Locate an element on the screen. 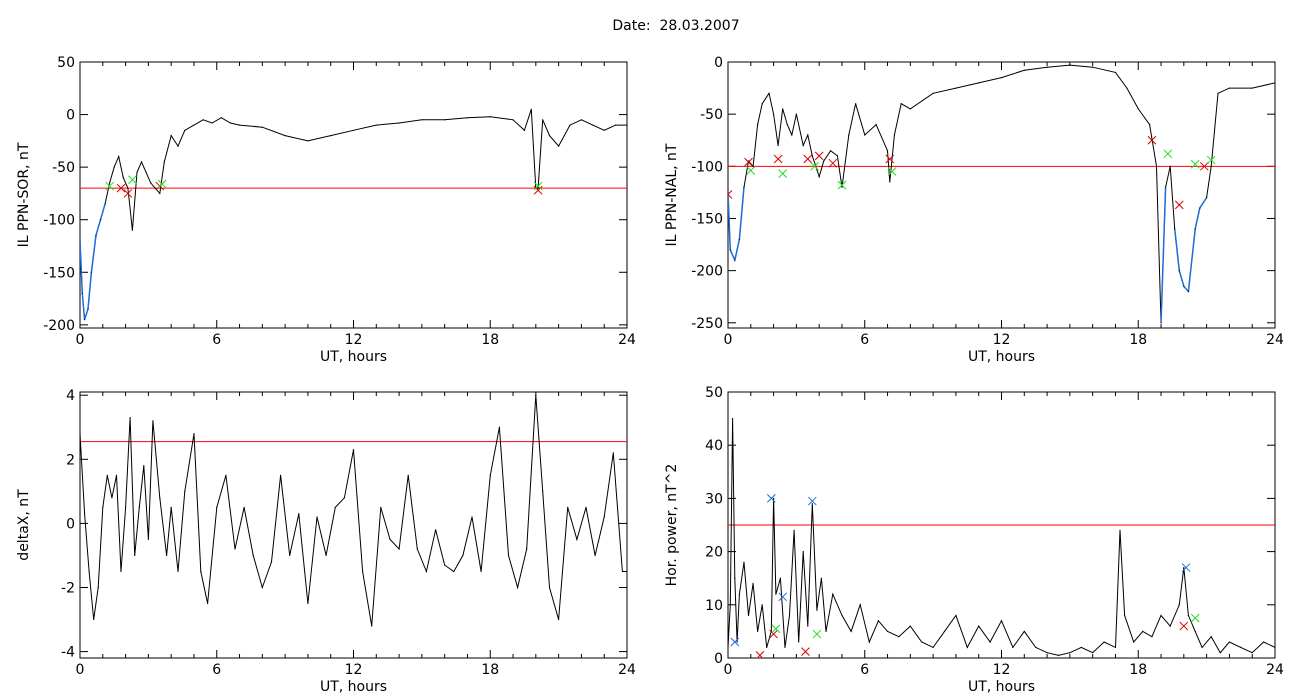 Image resolution: width=1300 pixels, height=700 pixels. y-axis-label: IL PPN-NAL, nT is located at coordinates (672, 194).